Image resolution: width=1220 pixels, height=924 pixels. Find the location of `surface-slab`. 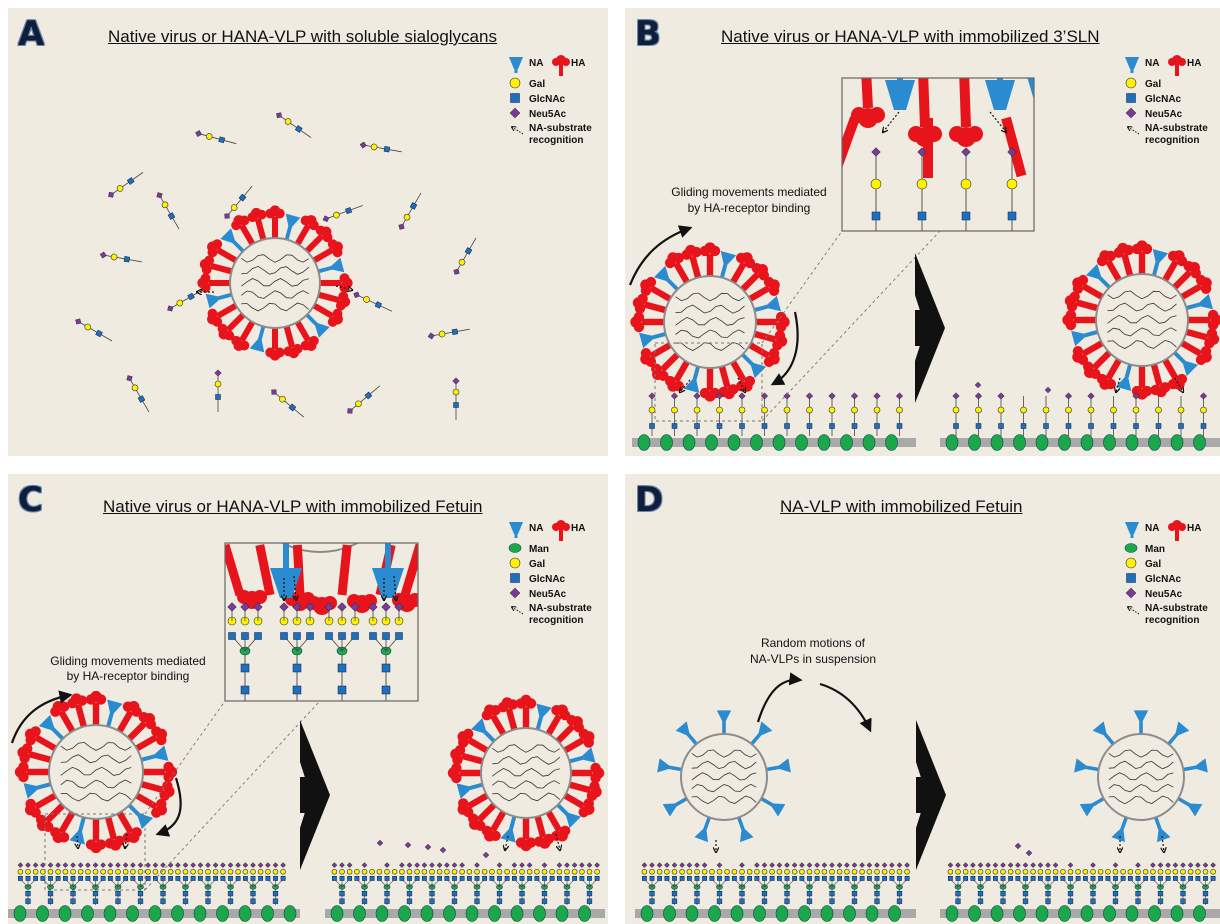

surface-slab is located at coordinates (1080, 913).